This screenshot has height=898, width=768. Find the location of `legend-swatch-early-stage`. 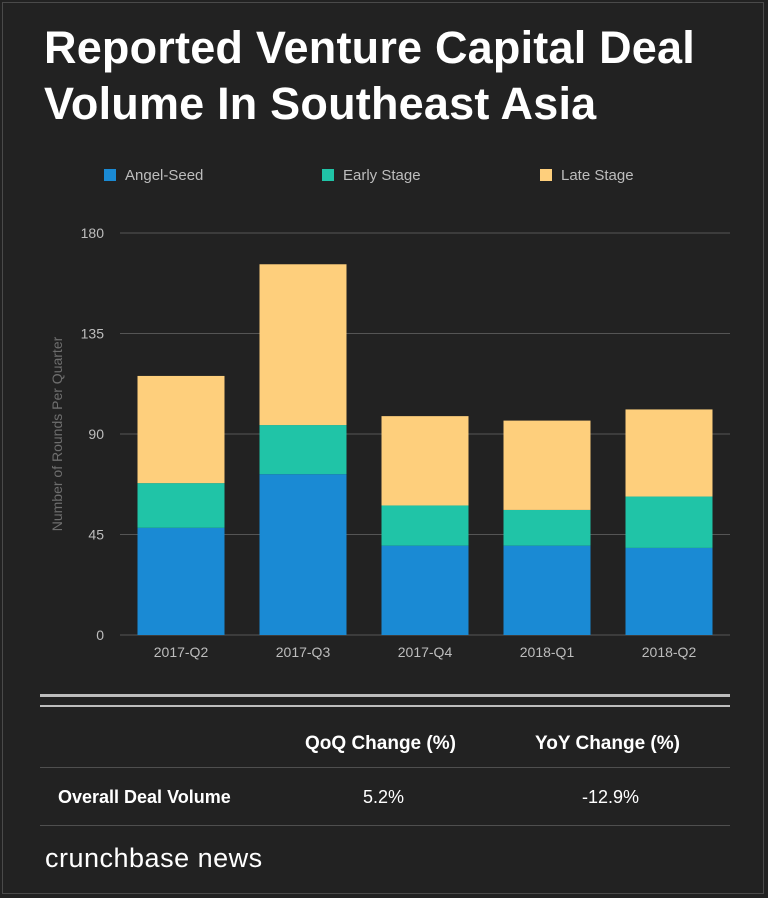

legend-swatch-early-stage is located at coordinates (328, 175).